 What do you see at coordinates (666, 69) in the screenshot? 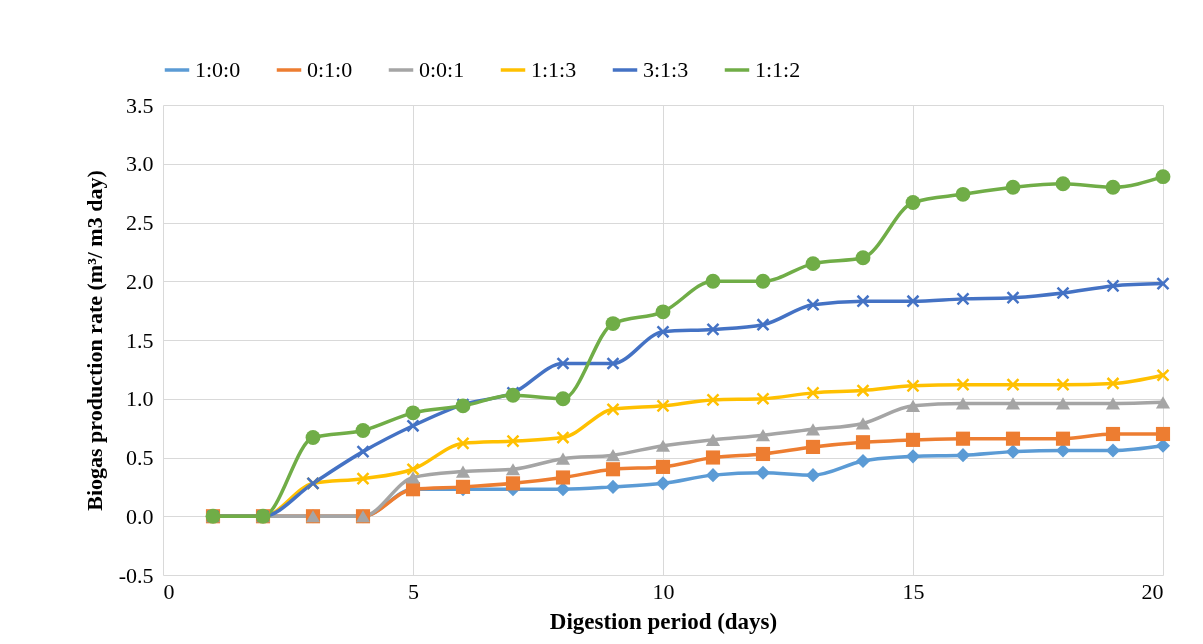
I see `legend-label: 3:1:3` at bounding box center [666, 69].